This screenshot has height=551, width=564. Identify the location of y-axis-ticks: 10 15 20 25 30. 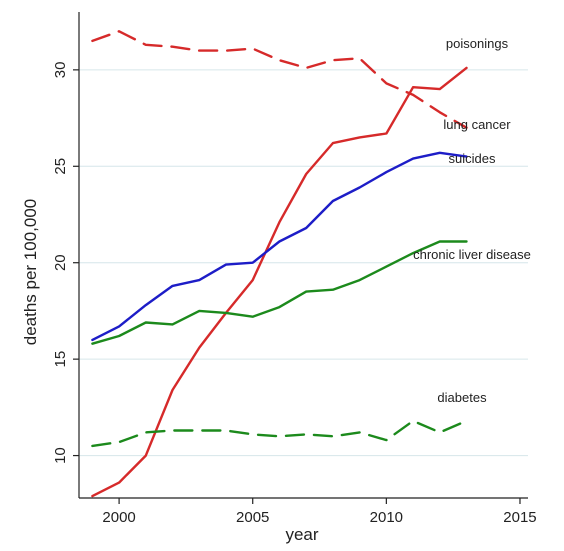
(65, 263).